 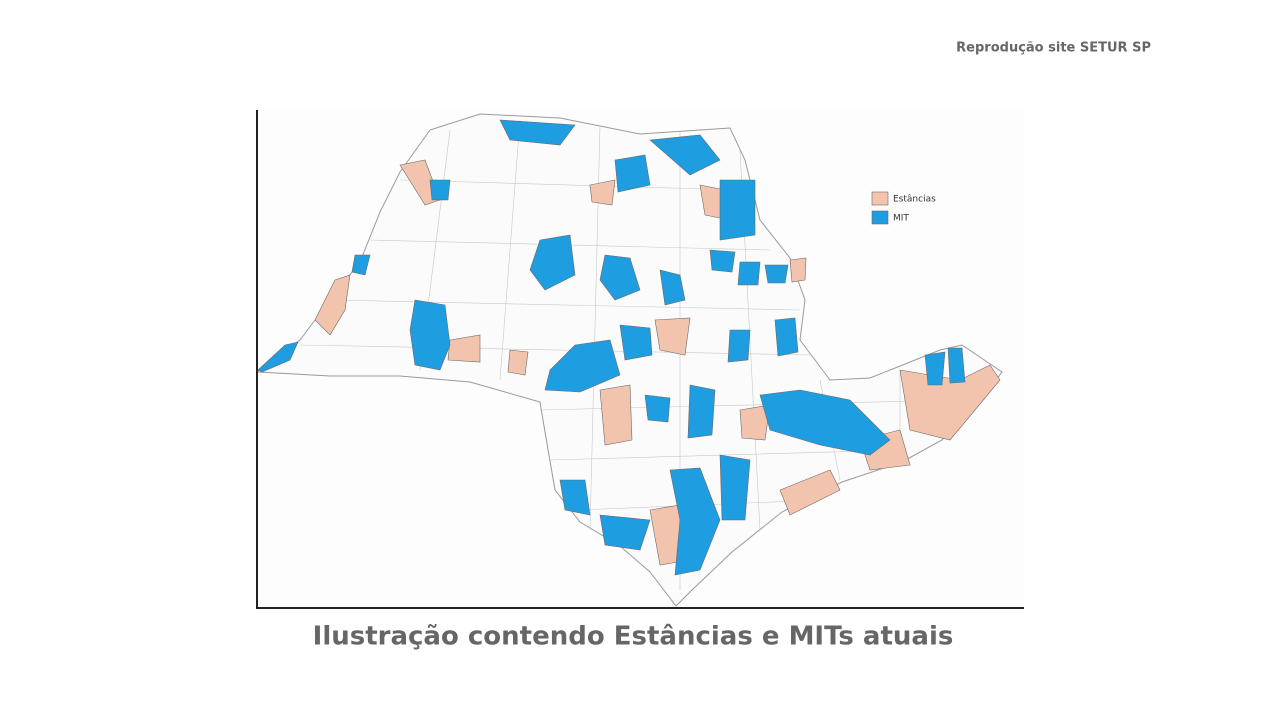 I want to click on legend-label: Estâncias, so click(x=914, y=200).